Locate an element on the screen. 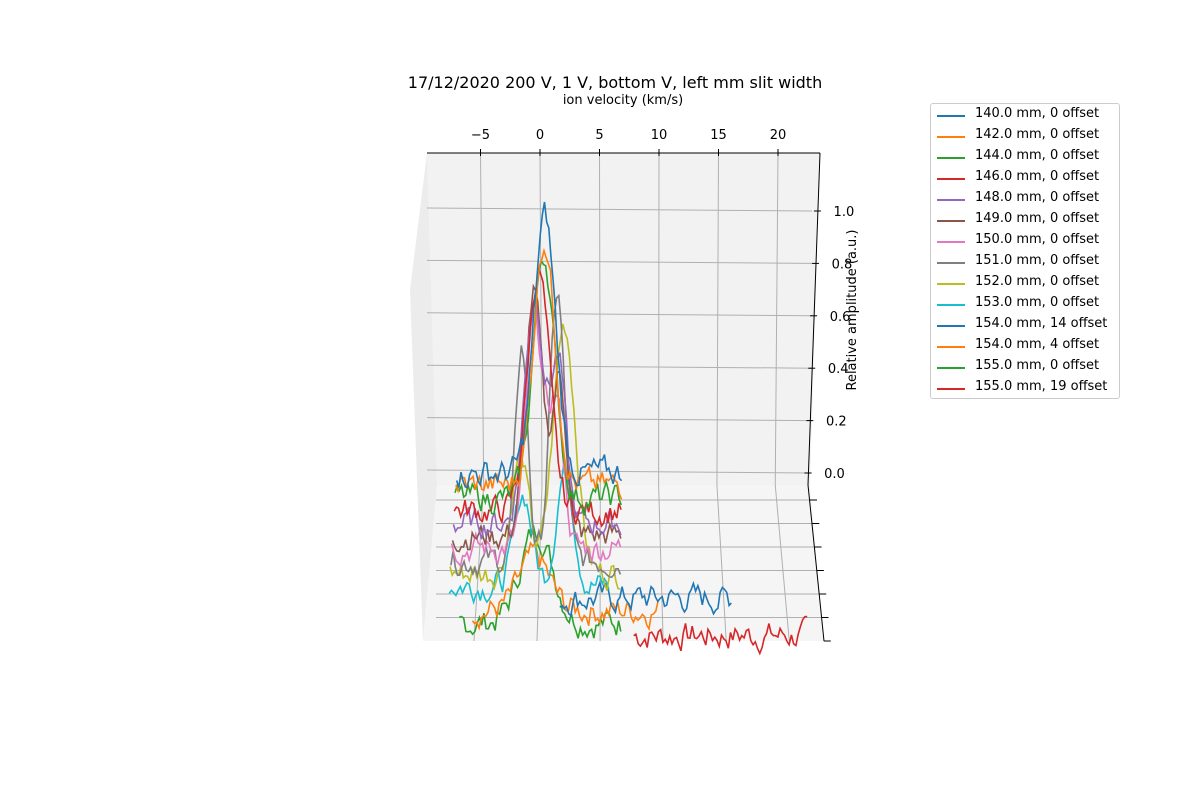 This screenshot has width=1200, height=800. x-axis-label: ion velocity (km/s) is located at coordinates (623, 100).